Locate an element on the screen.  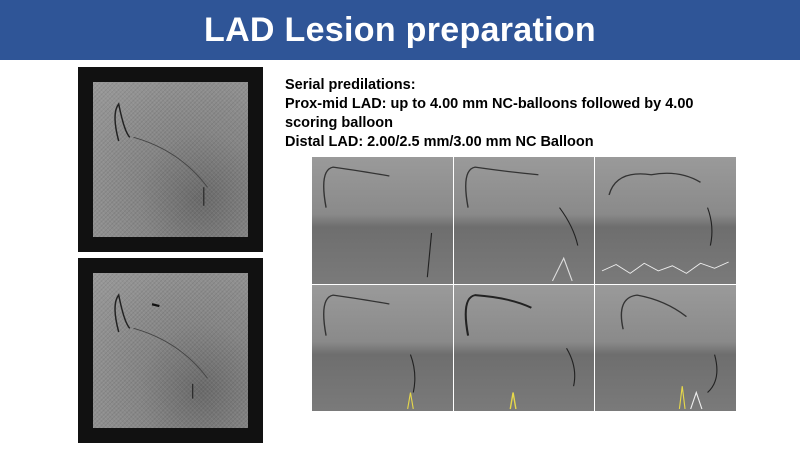
text-line: scoring balloon is located at coordinates (339, 123).